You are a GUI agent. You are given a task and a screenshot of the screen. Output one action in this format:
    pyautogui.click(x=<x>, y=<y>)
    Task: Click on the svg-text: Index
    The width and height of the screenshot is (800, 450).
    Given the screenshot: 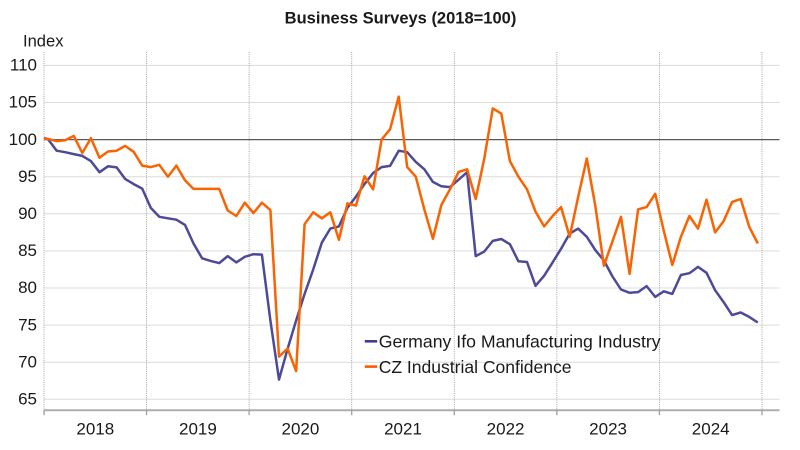 What is the action you would take?
    pyautogui.click(x=43, y=40)
    